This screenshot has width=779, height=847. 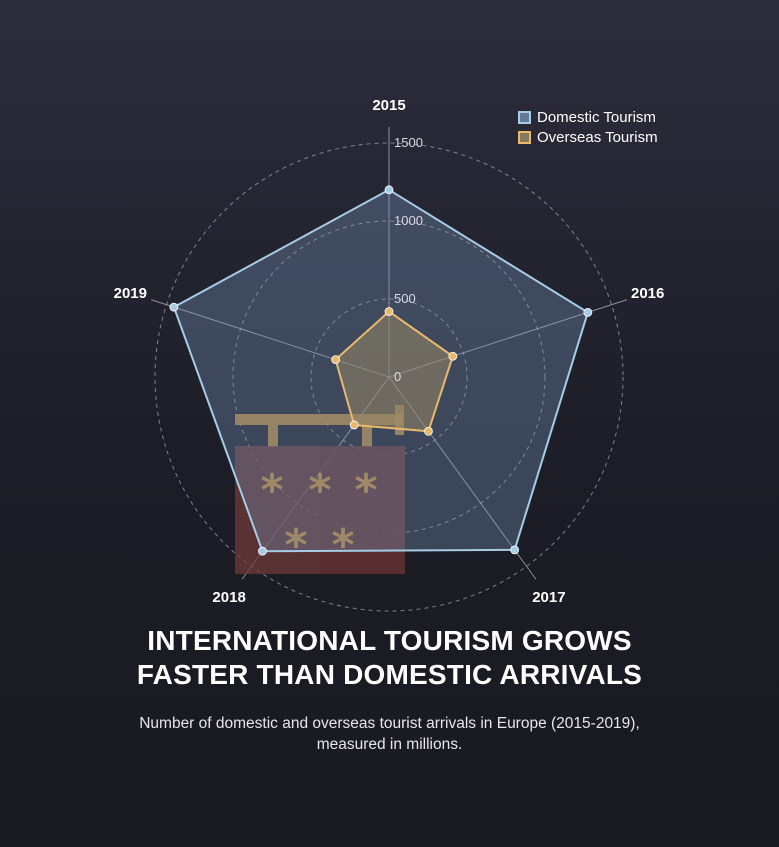 What do you see at coordinates (588, 312) in the screenshot?
I see `data-point-0-2016` at bounding box center [588, 312].